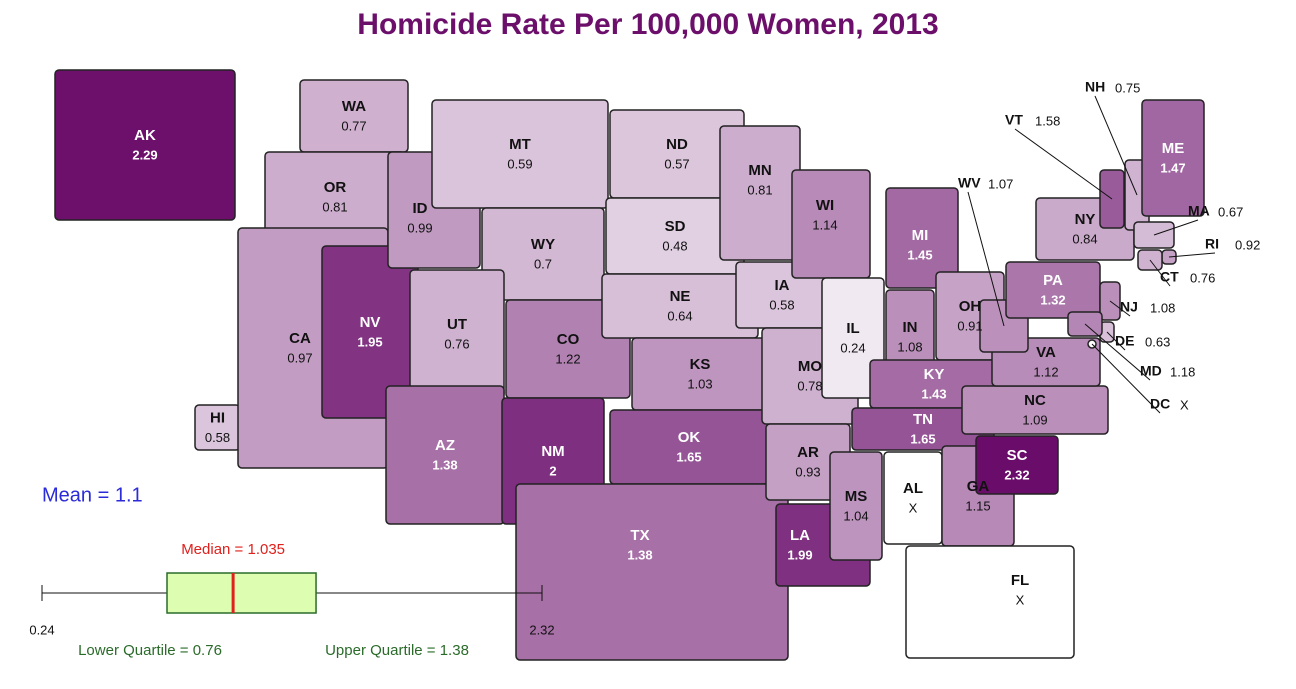 The height and width of the screenshot is (689, 1296). Describe the element at coordinates (299, 357) in the screenshot. I see `state-value: 0.97` at that location.